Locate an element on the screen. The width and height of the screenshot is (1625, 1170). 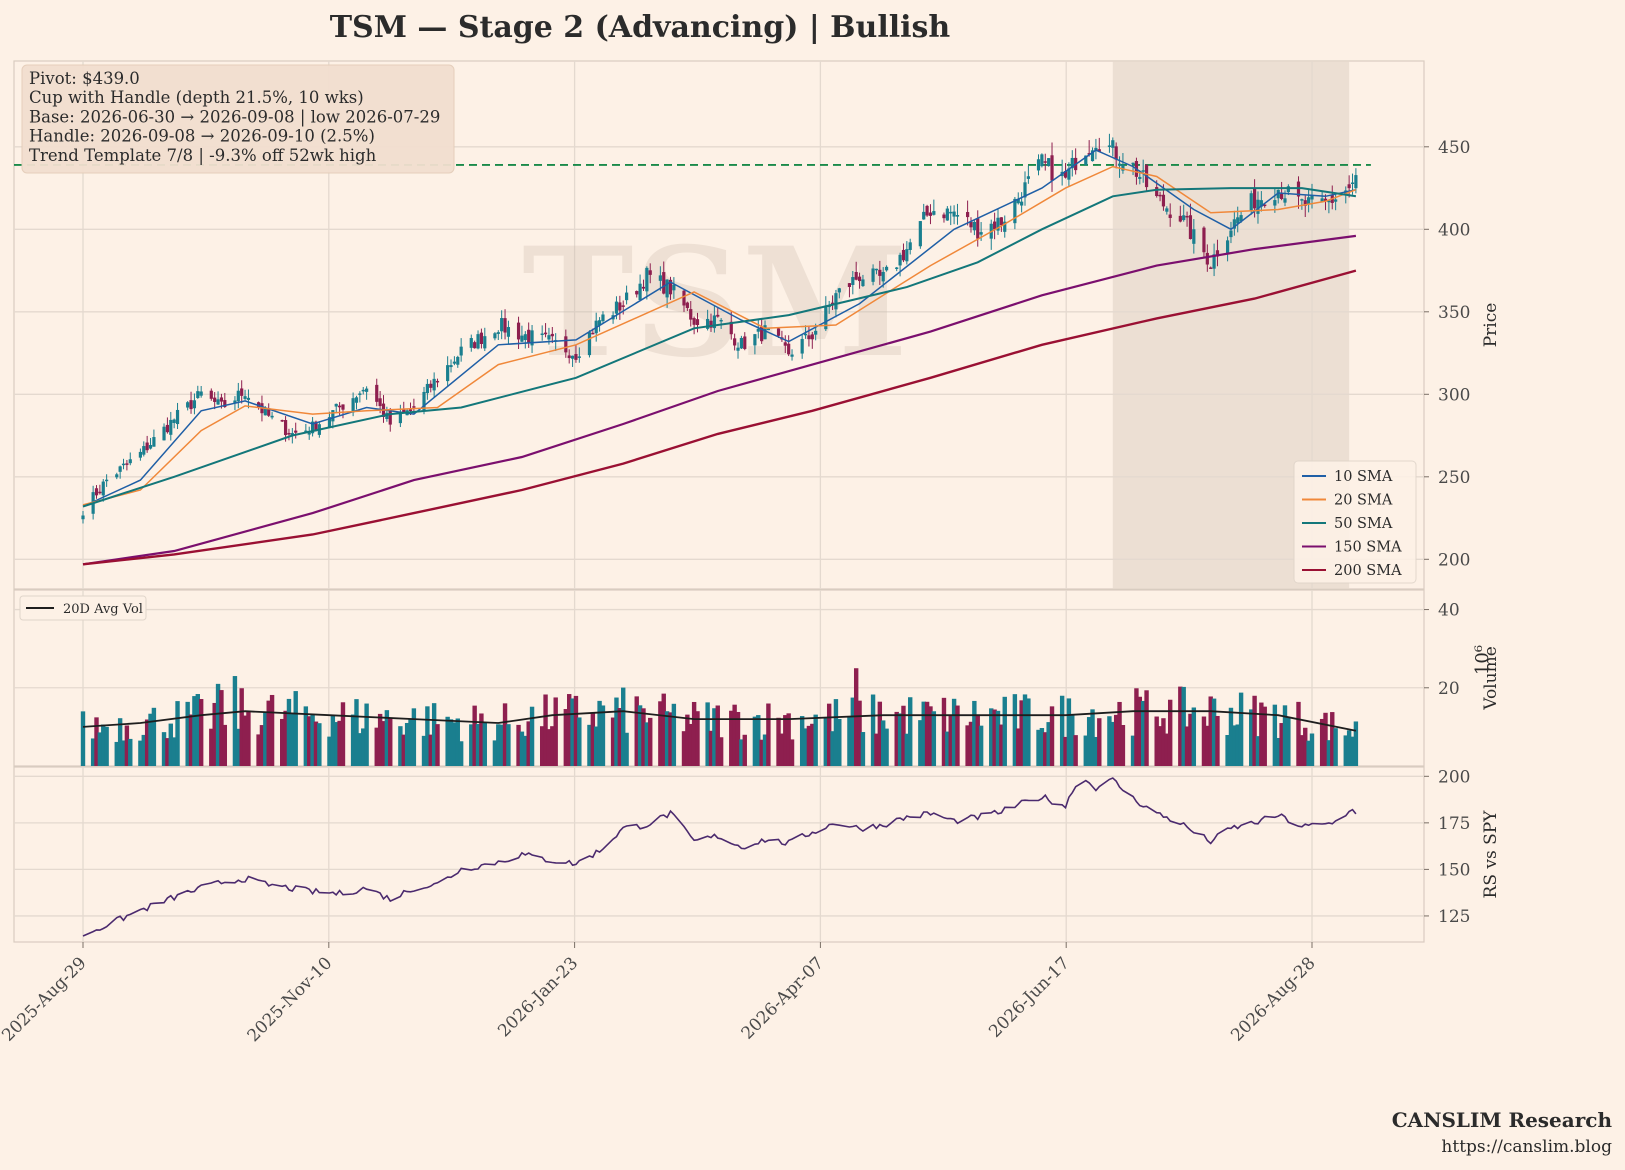
volume-bars is located at coordinates (719, 717).